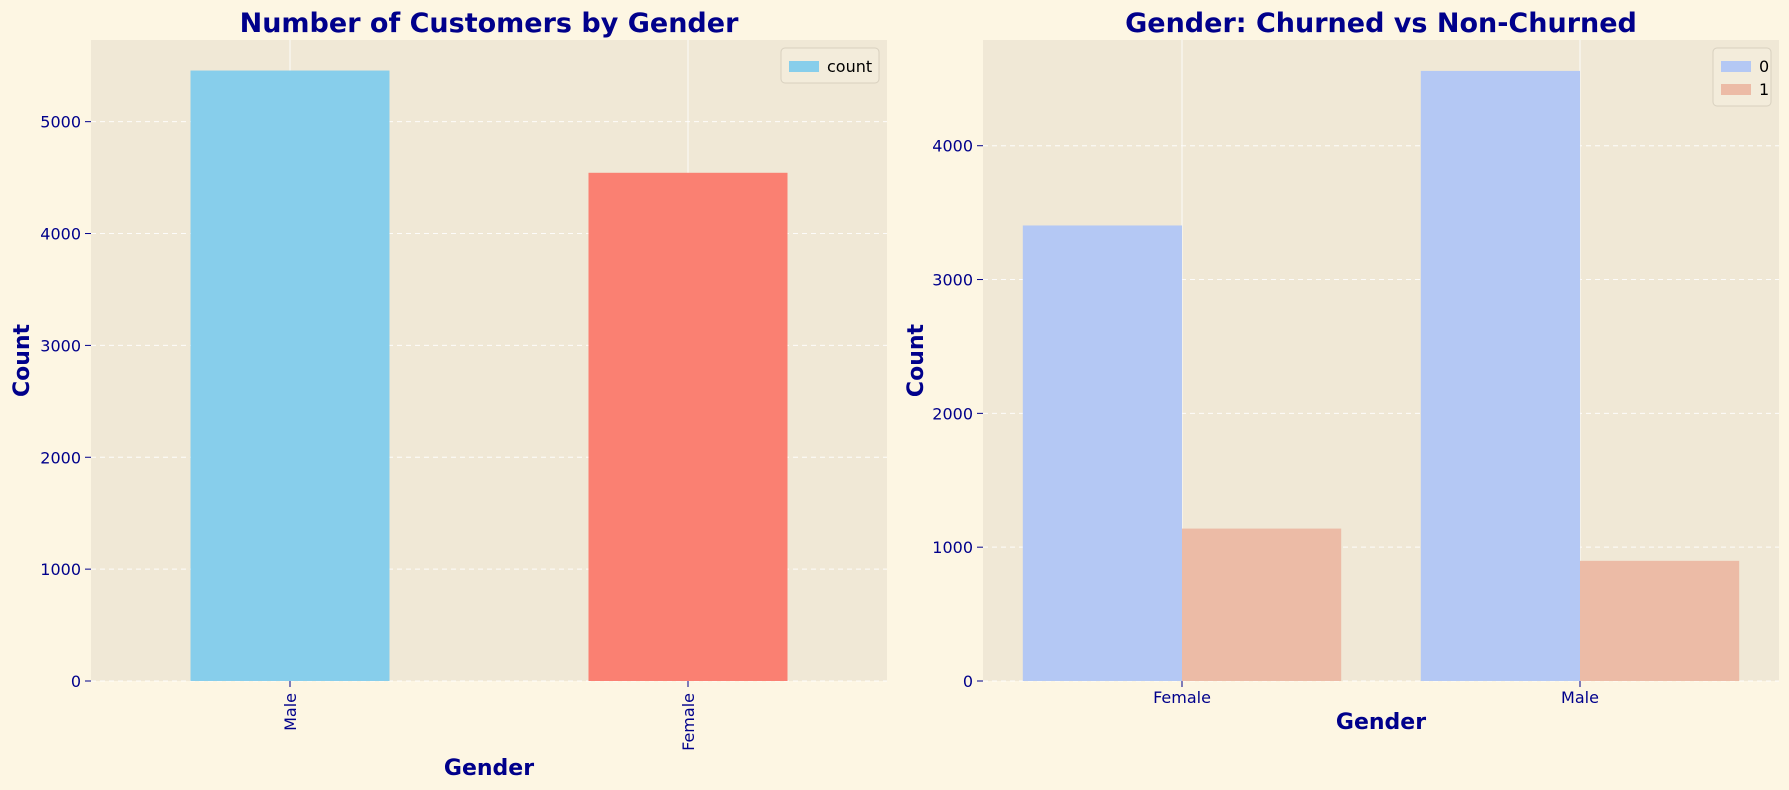 The image size is (1789, 790). I want to click on legend-label: count, so click(849, 66).